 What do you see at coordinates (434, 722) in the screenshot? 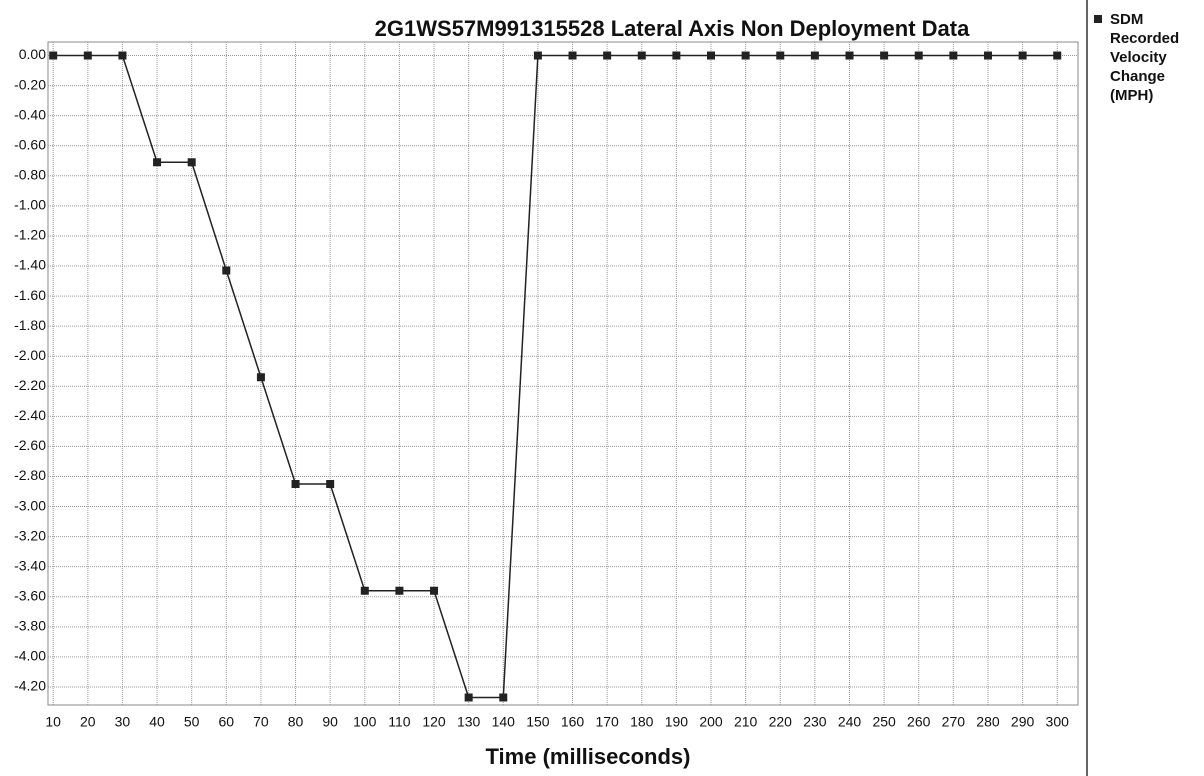
I see `x-tick-label: 120` at bounding box center [434, 722].